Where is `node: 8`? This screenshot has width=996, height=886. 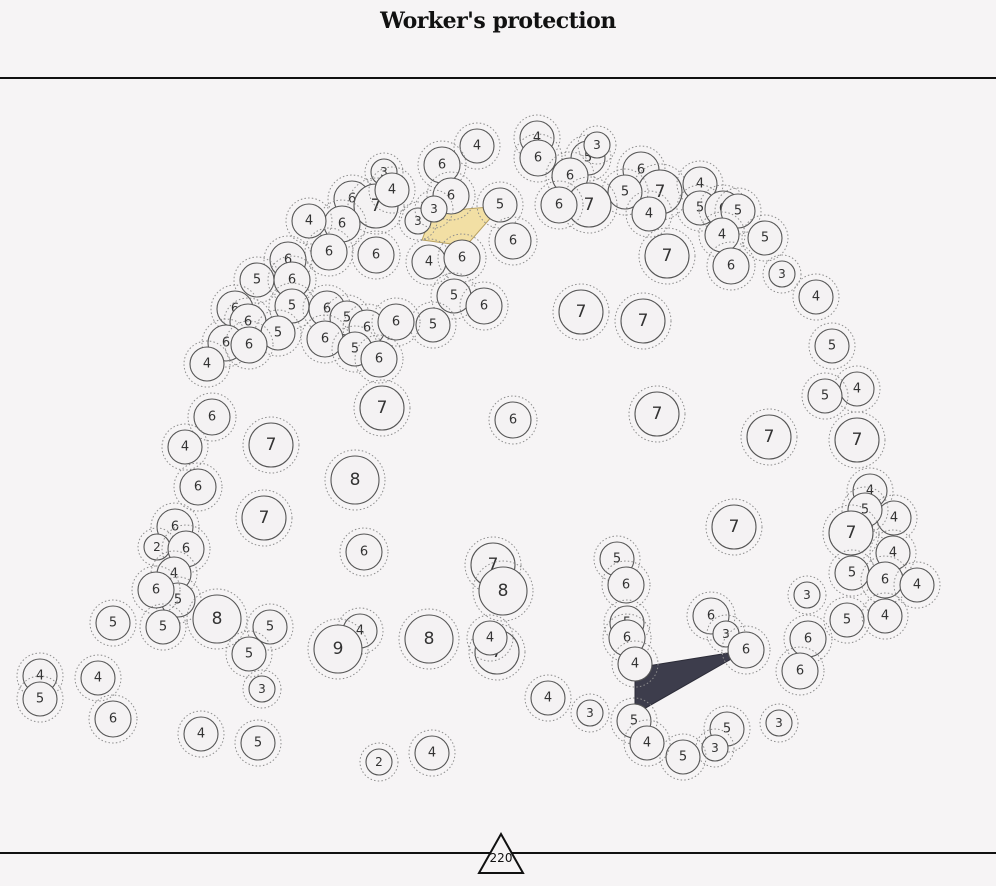
node: 8 is located at coordinates (355, 480).